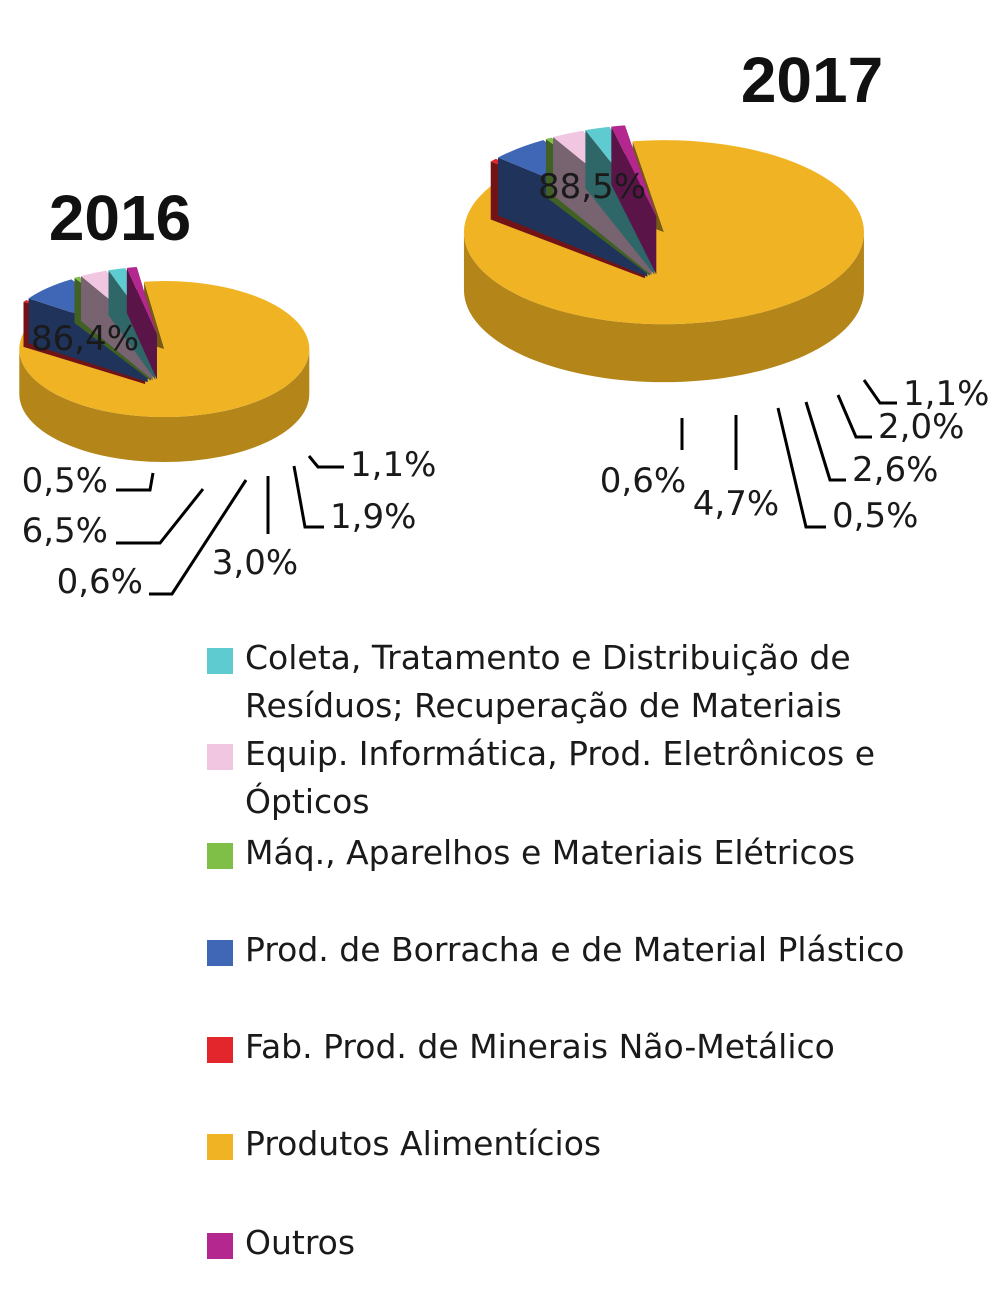 The width and height of the screenshot is (1007, 1316). Describe the element at coordinates (255, 563) in the screenshot. I see `data-label: 3,0%` at that location.